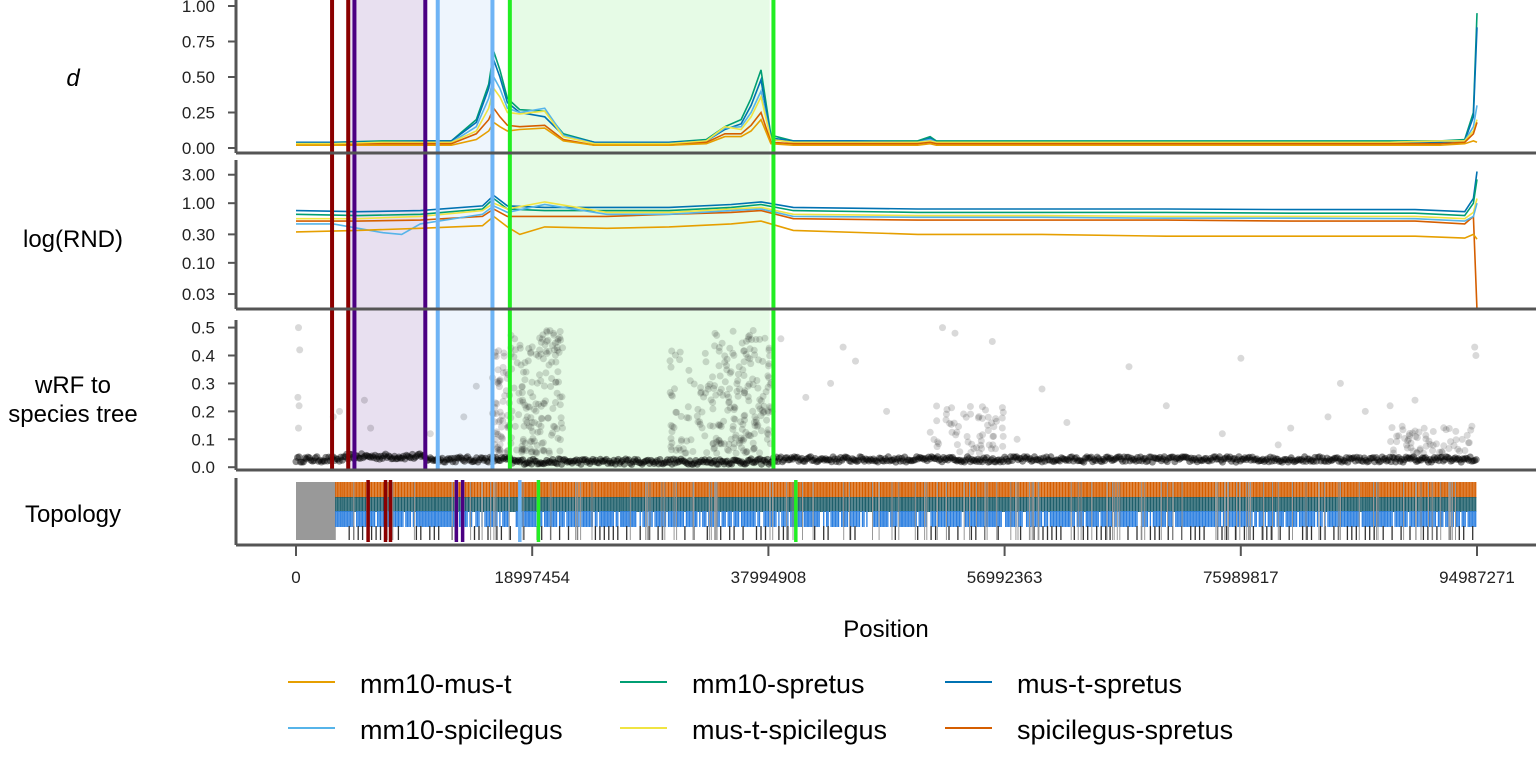  Describe the element at coordinates (1099, 684) in the screenshot. I see `legend-label-mus-t-spretus: mus-t-spretus` at that location.